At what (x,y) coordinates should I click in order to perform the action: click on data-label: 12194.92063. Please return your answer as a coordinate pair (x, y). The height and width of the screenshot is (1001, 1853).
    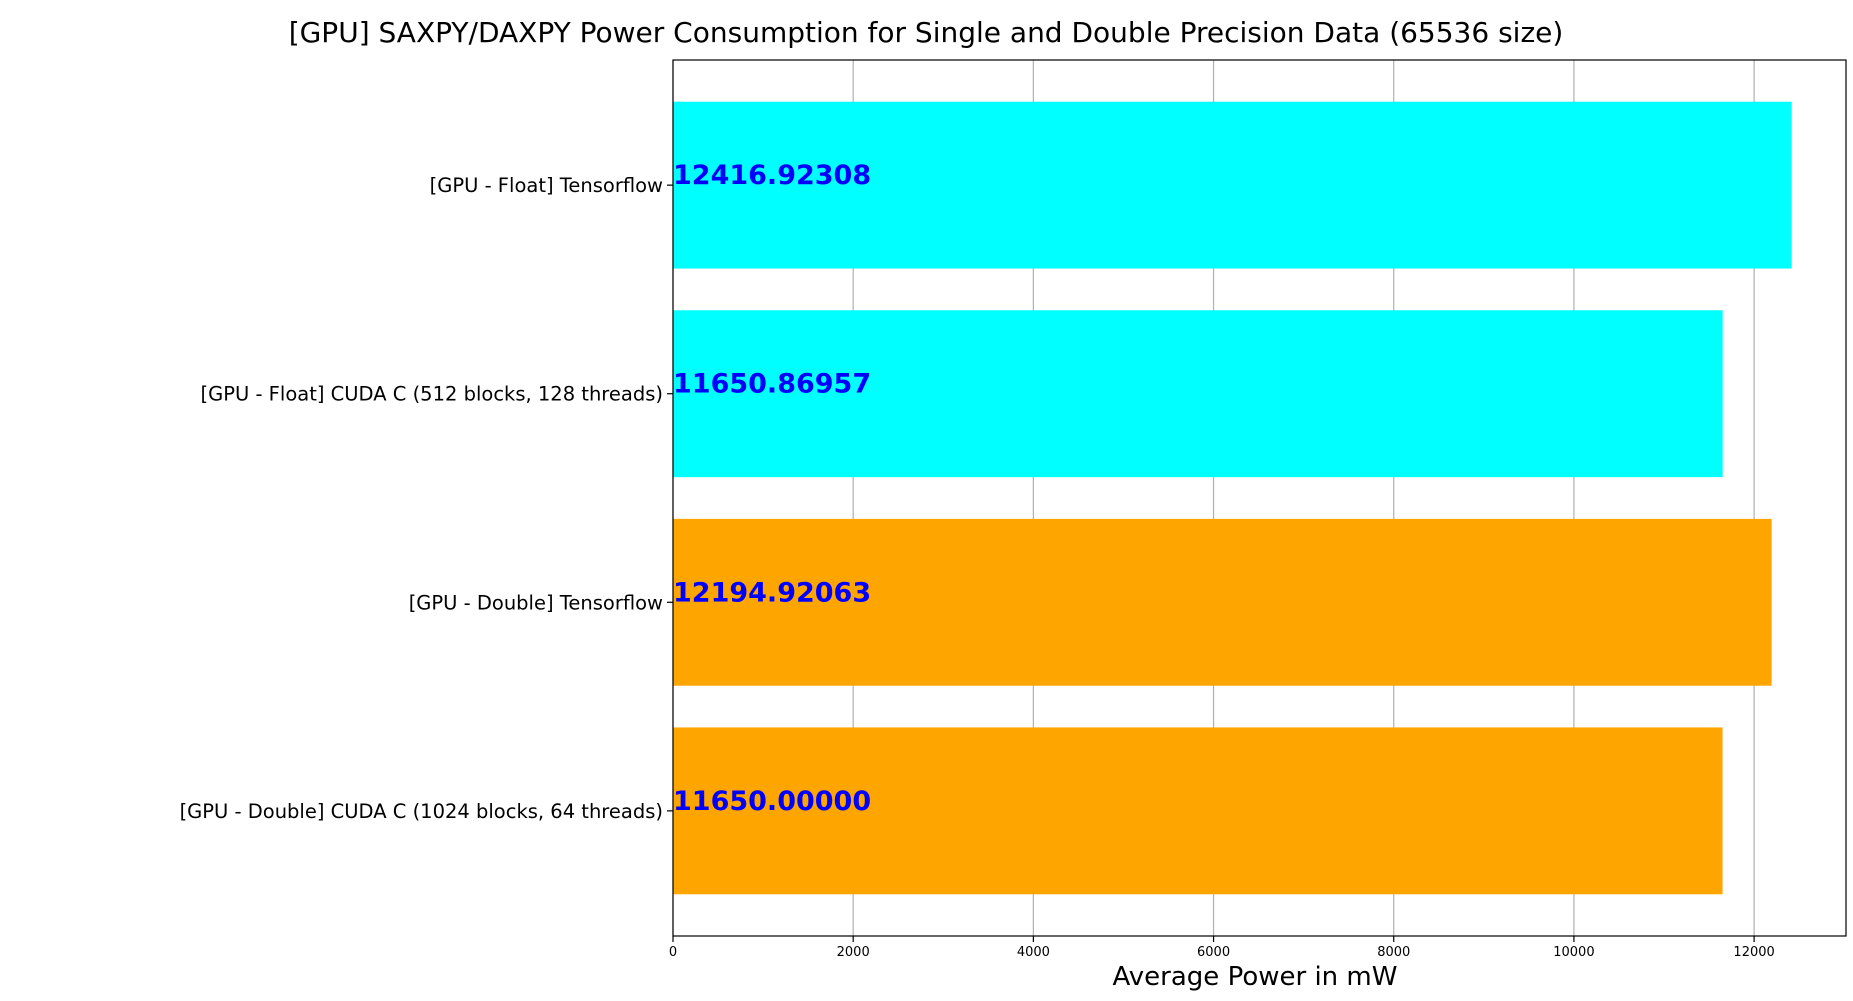
    Looking at the image, I should click on (772, 592).